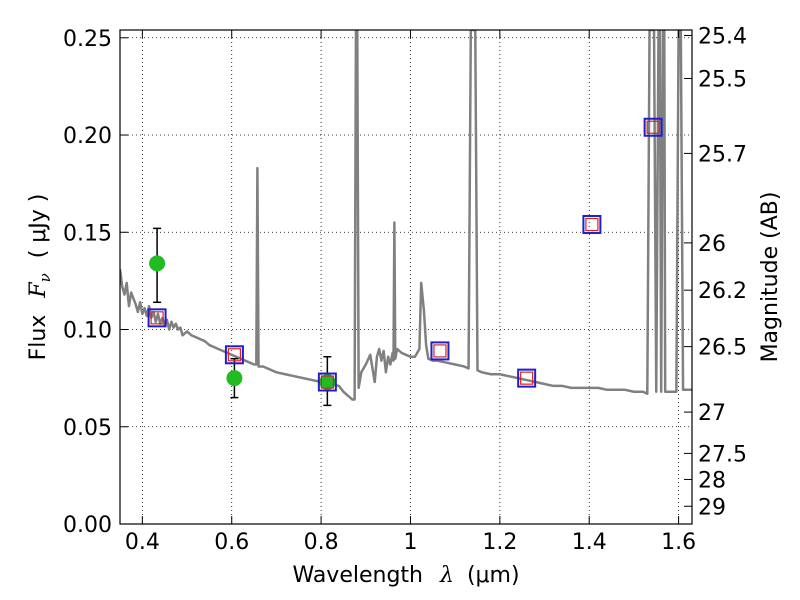  What do you see at coordinates (87, 525) in the screenshot?
I see `y-tick-label: 0.00` at bounding box center [87, 525].